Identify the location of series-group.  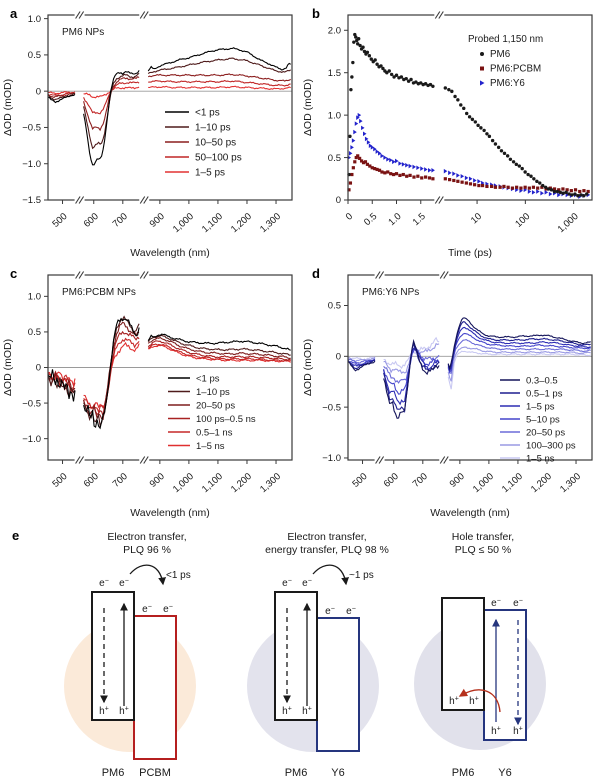
(469, 115).